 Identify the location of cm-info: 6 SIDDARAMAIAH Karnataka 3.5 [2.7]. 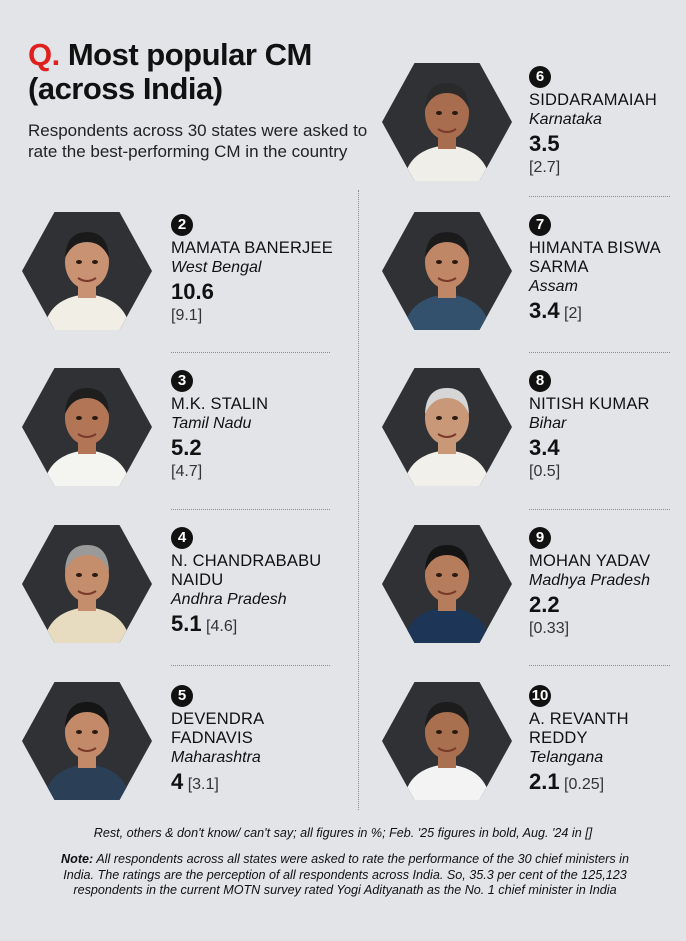
(604, 123).